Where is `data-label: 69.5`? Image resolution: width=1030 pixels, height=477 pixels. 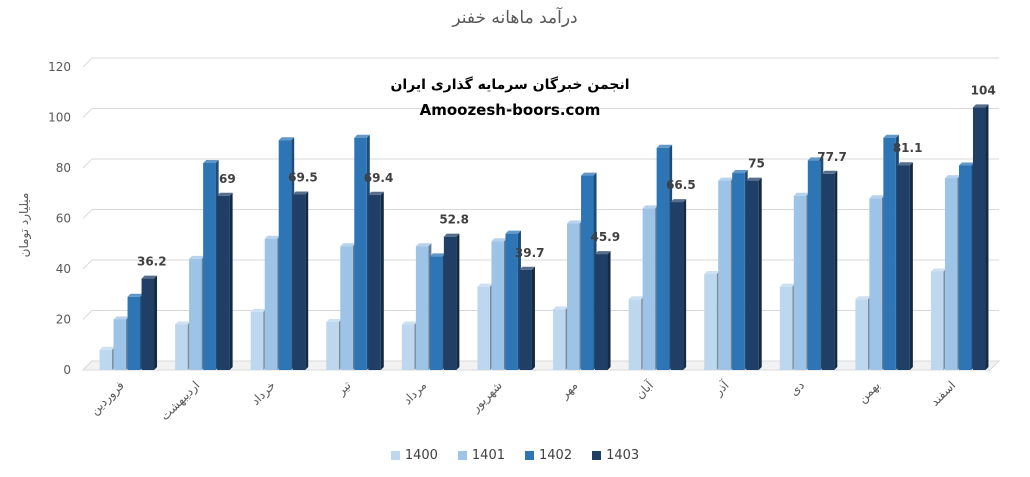 data-label: 69.5 is located at coordinates (303, 178).